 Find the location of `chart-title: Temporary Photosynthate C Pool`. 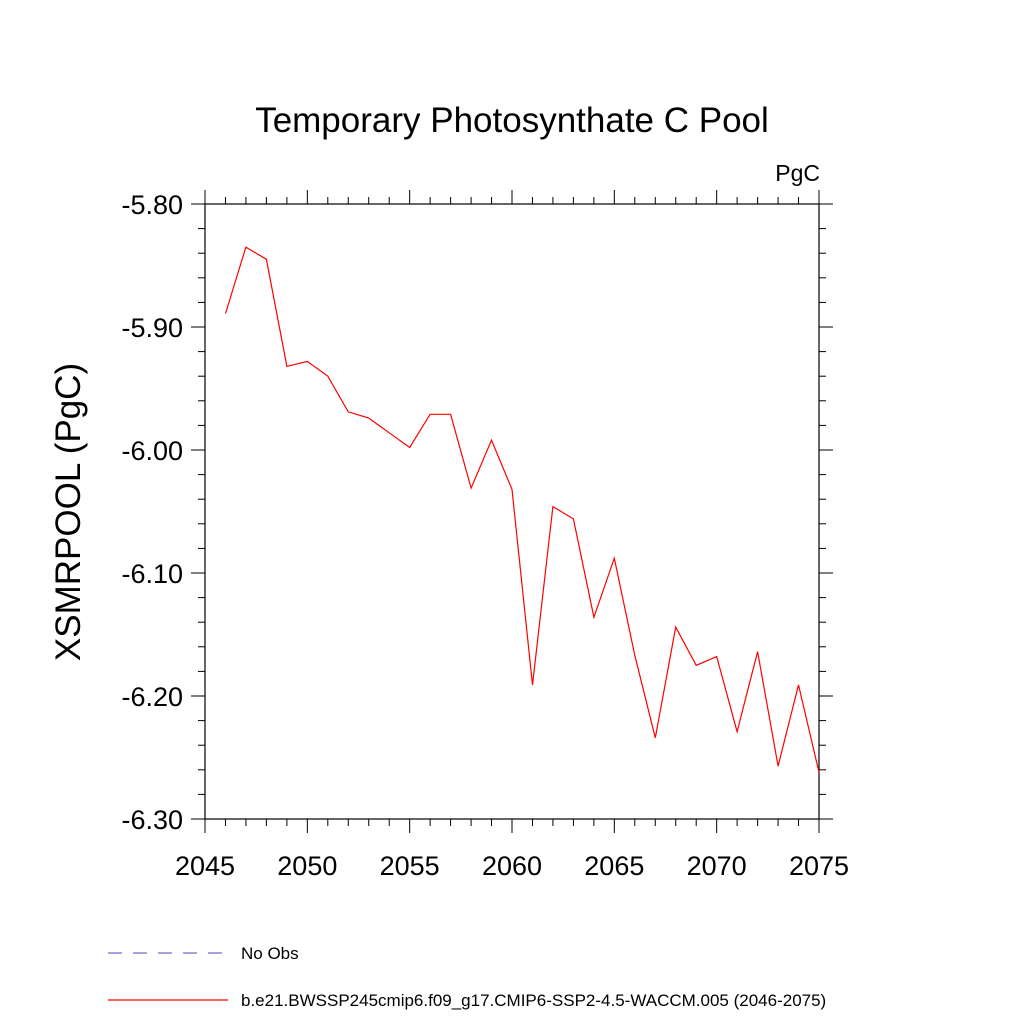

chart-title: Temporary Photosynthate C Pool is located at coordinates (512, 120).